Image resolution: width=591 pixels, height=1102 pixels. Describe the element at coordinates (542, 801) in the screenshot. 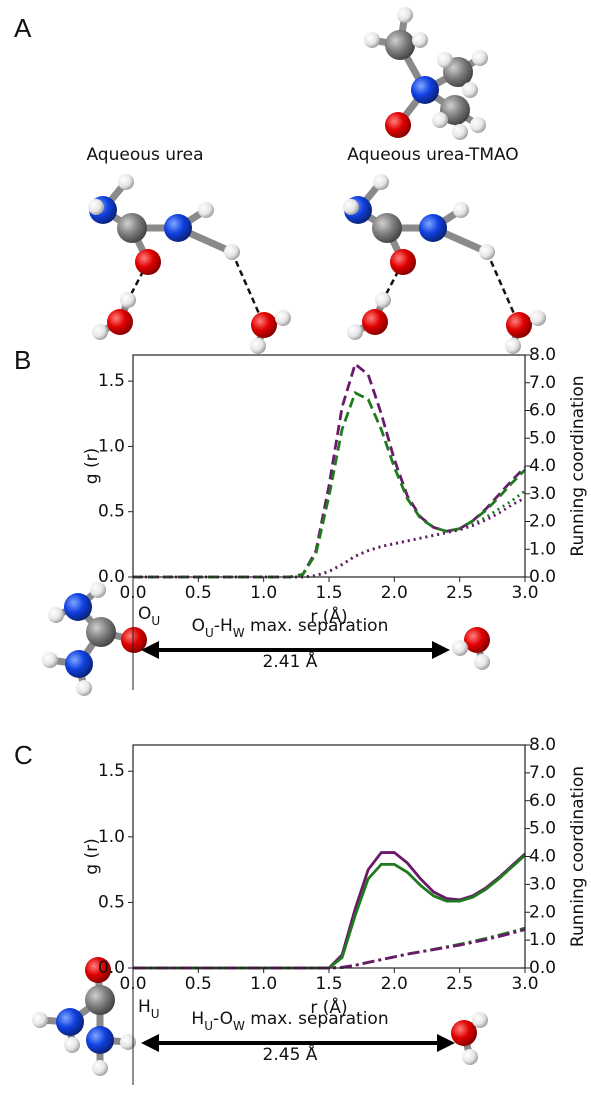

I see `y2-tick-label: 6.0` at that location.